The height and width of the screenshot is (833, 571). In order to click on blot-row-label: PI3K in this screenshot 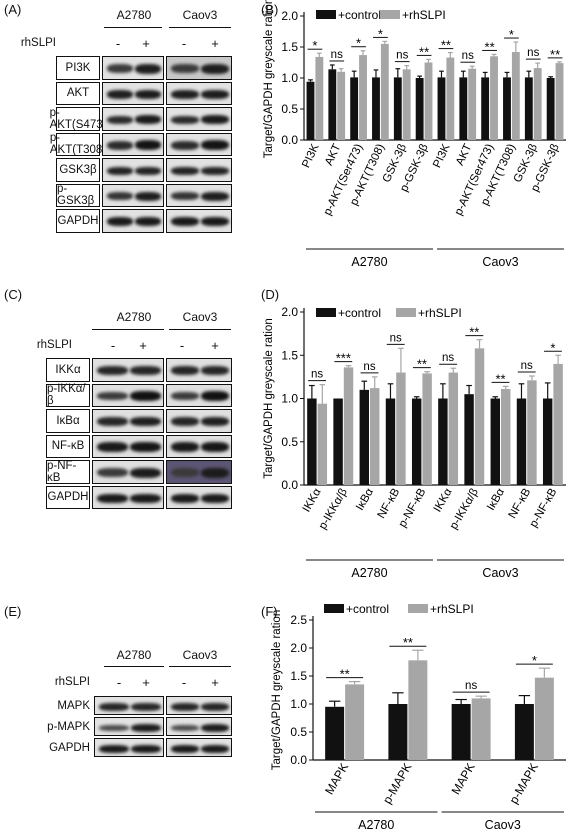, I will do `click(78, 68)`.